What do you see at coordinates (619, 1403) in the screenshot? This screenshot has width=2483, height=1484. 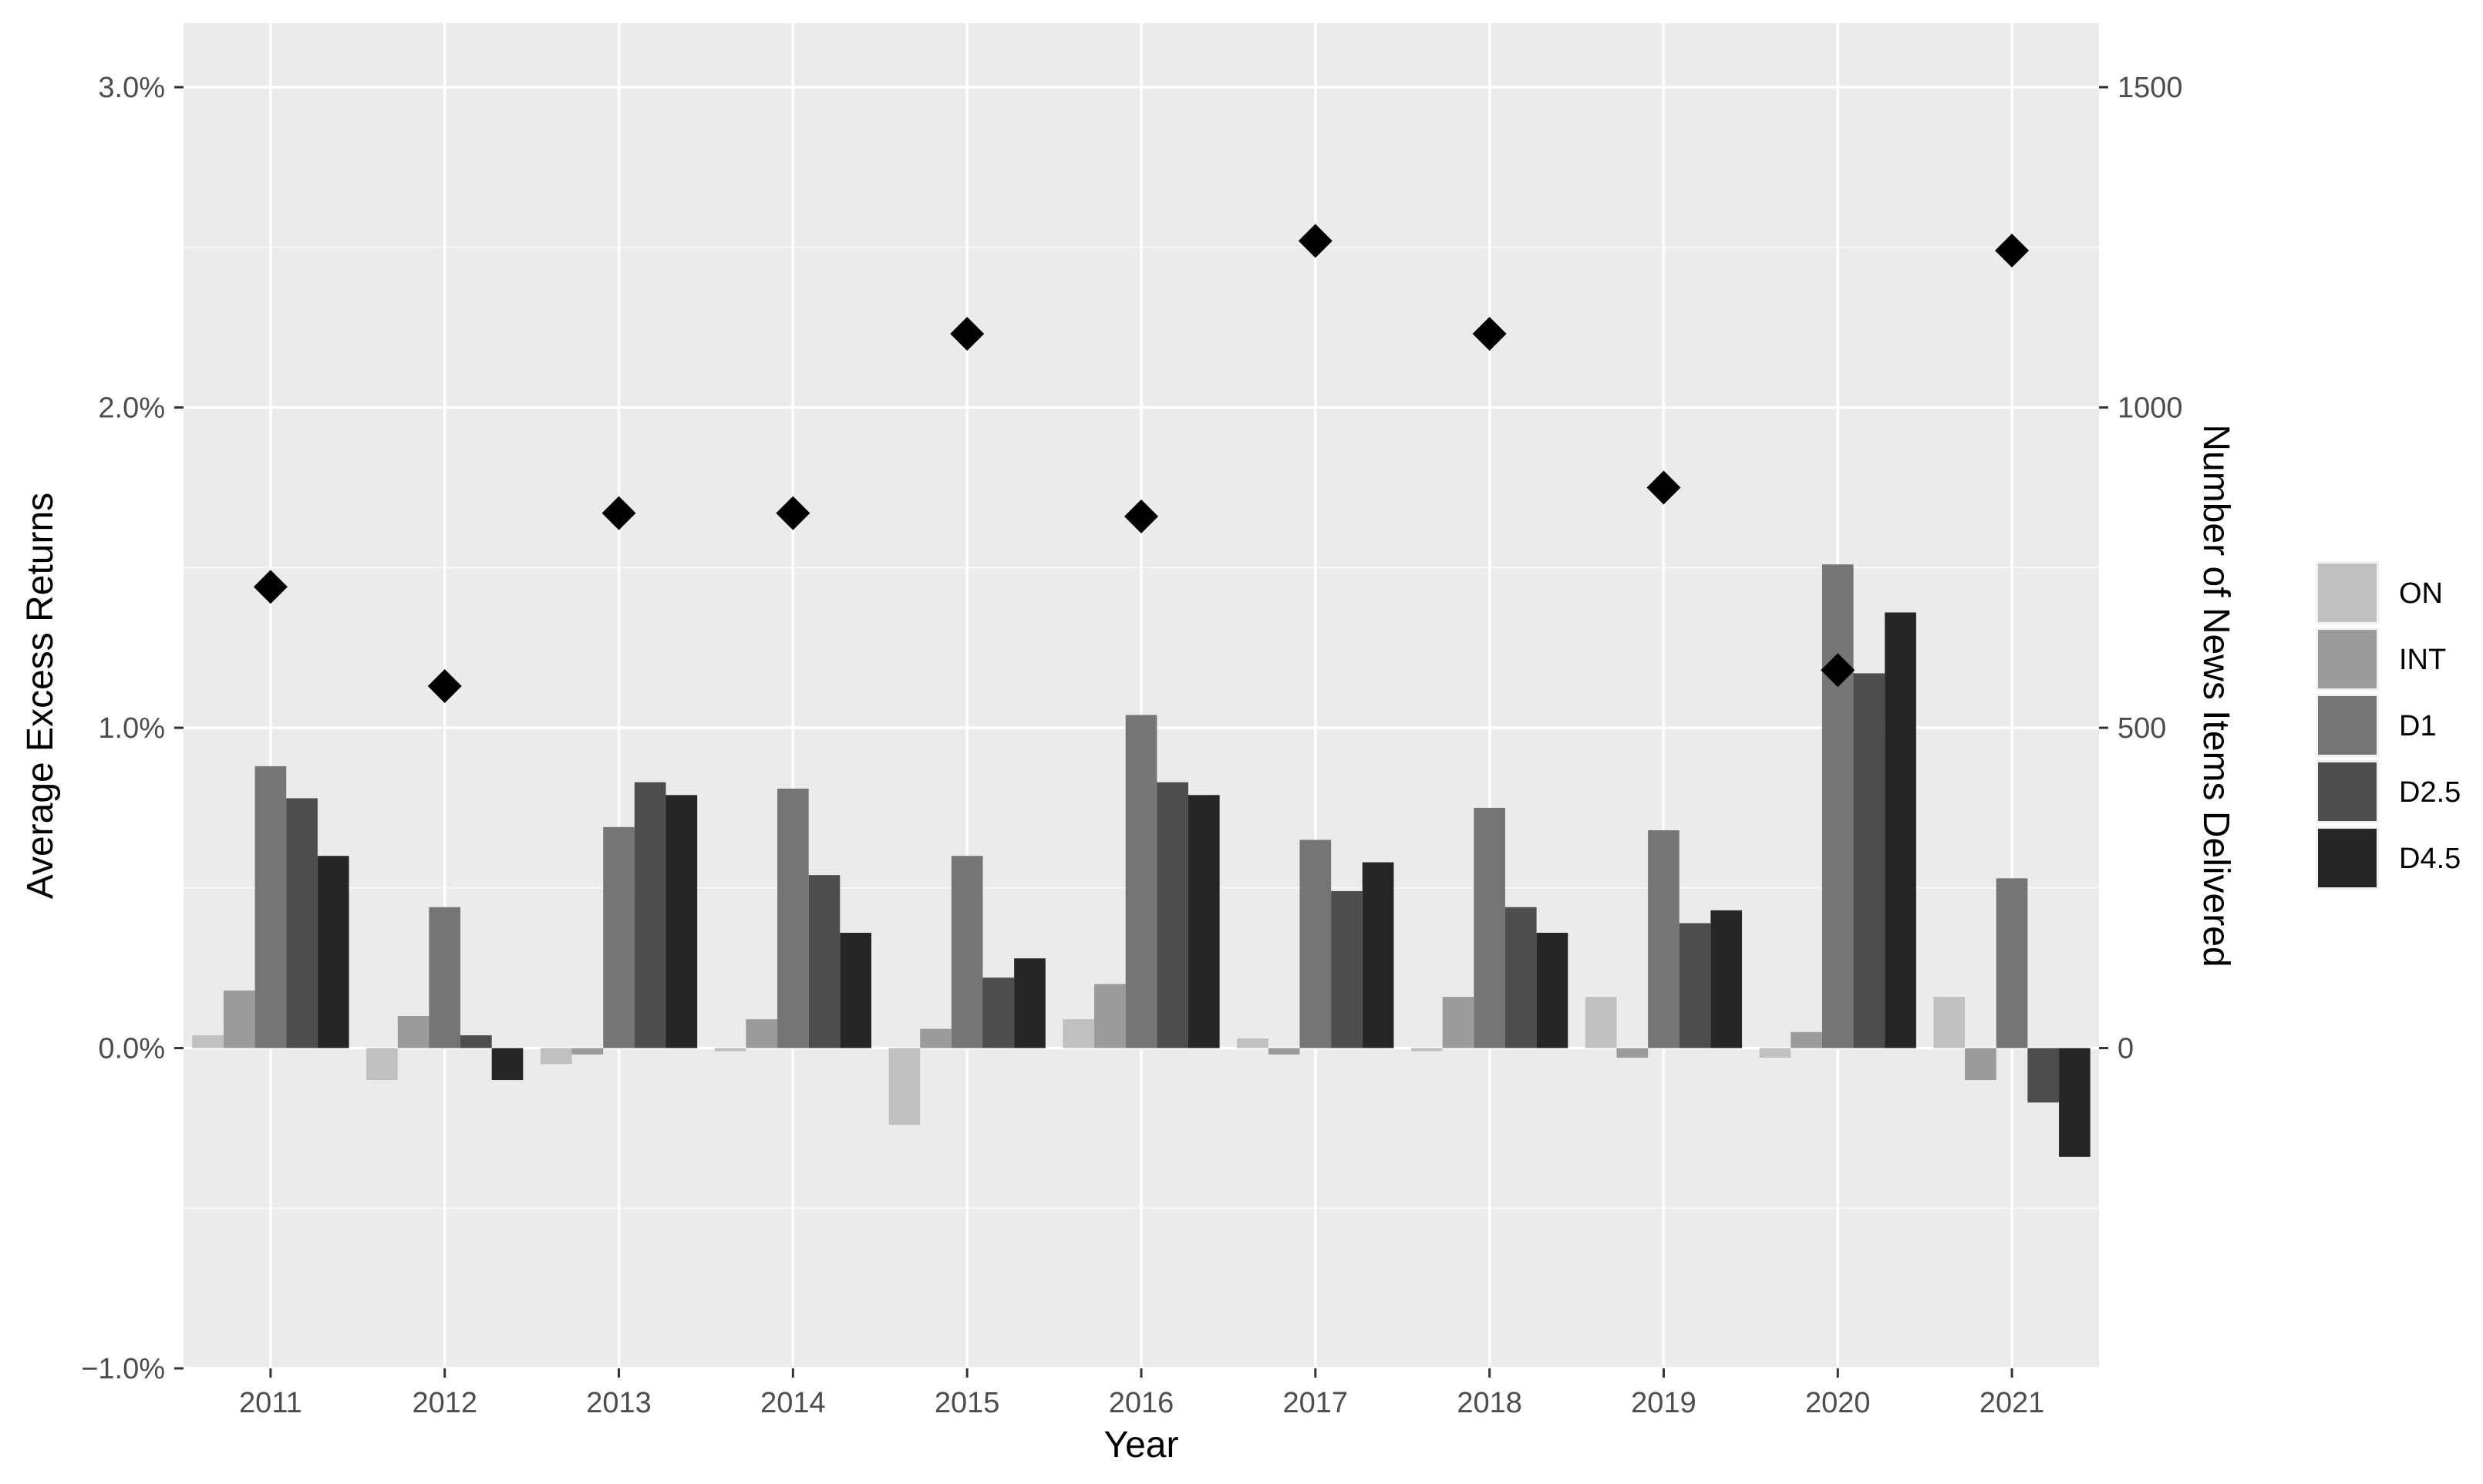 I see `x-tick-label: 2013` at bounding box center [619, 1403].